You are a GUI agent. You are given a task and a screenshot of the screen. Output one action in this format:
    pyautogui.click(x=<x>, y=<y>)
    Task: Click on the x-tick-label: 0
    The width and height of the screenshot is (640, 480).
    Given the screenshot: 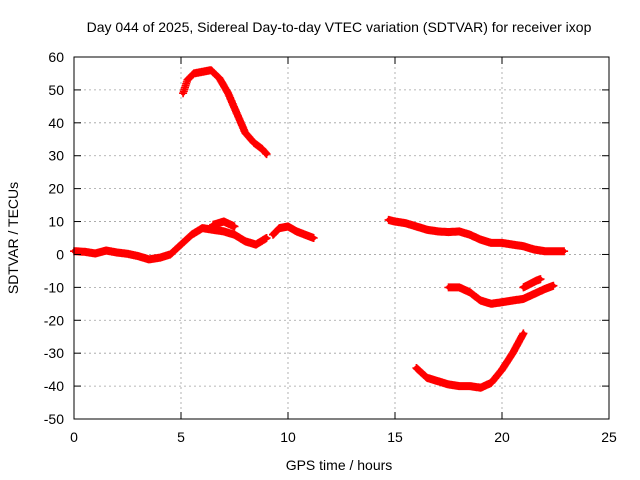 What is the action you would take?
    pyautogui.click(x=74, y=437)
    